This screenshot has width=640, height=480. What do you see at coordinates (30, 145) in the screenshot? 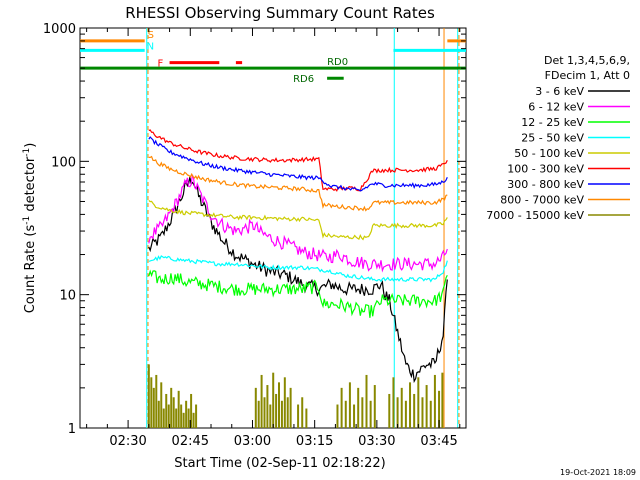
I see `y-axis-label-post: )` at bounding box center [30, 145].